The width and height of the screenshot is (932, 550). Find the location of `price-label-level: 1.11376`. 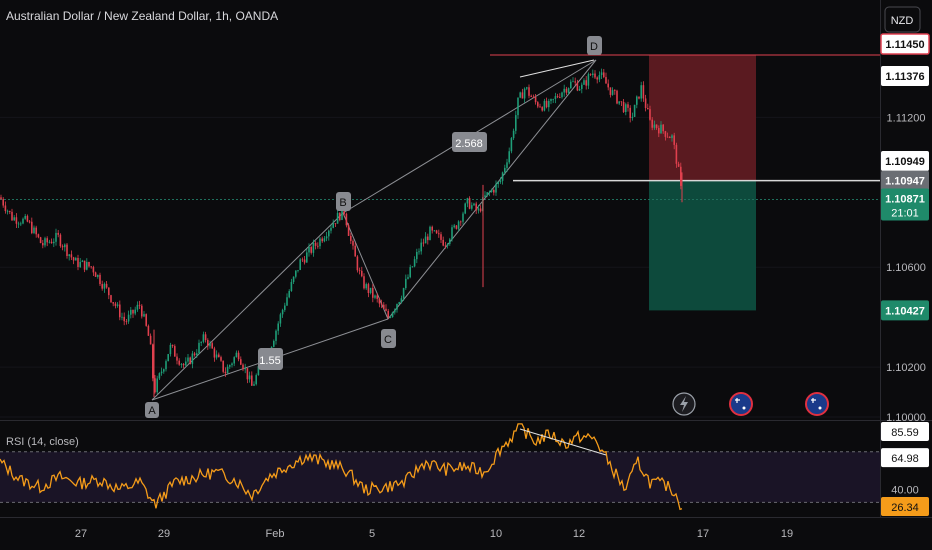

price-label-level: 1.11376 is located at coordinates (905, 76).